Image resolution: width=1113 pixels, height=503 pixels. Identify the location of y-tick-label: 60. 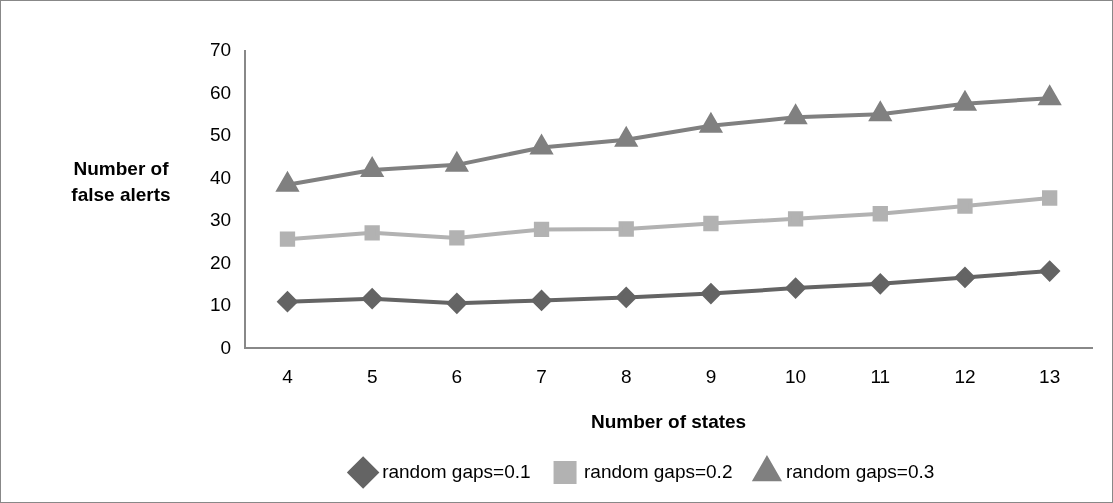
(220, 92).